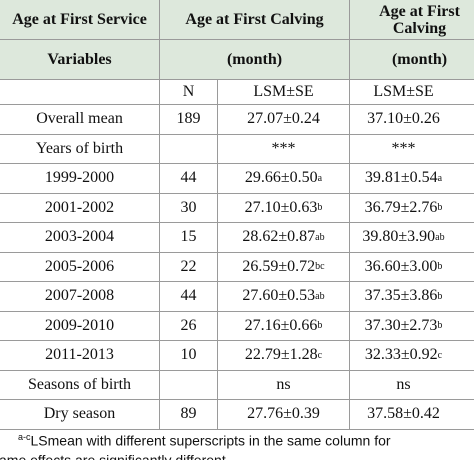 The image size is (474, 460). Describe the element at coordinates (24, 437) in the screenshot. I see `footnote-sup: a-c` at that location.